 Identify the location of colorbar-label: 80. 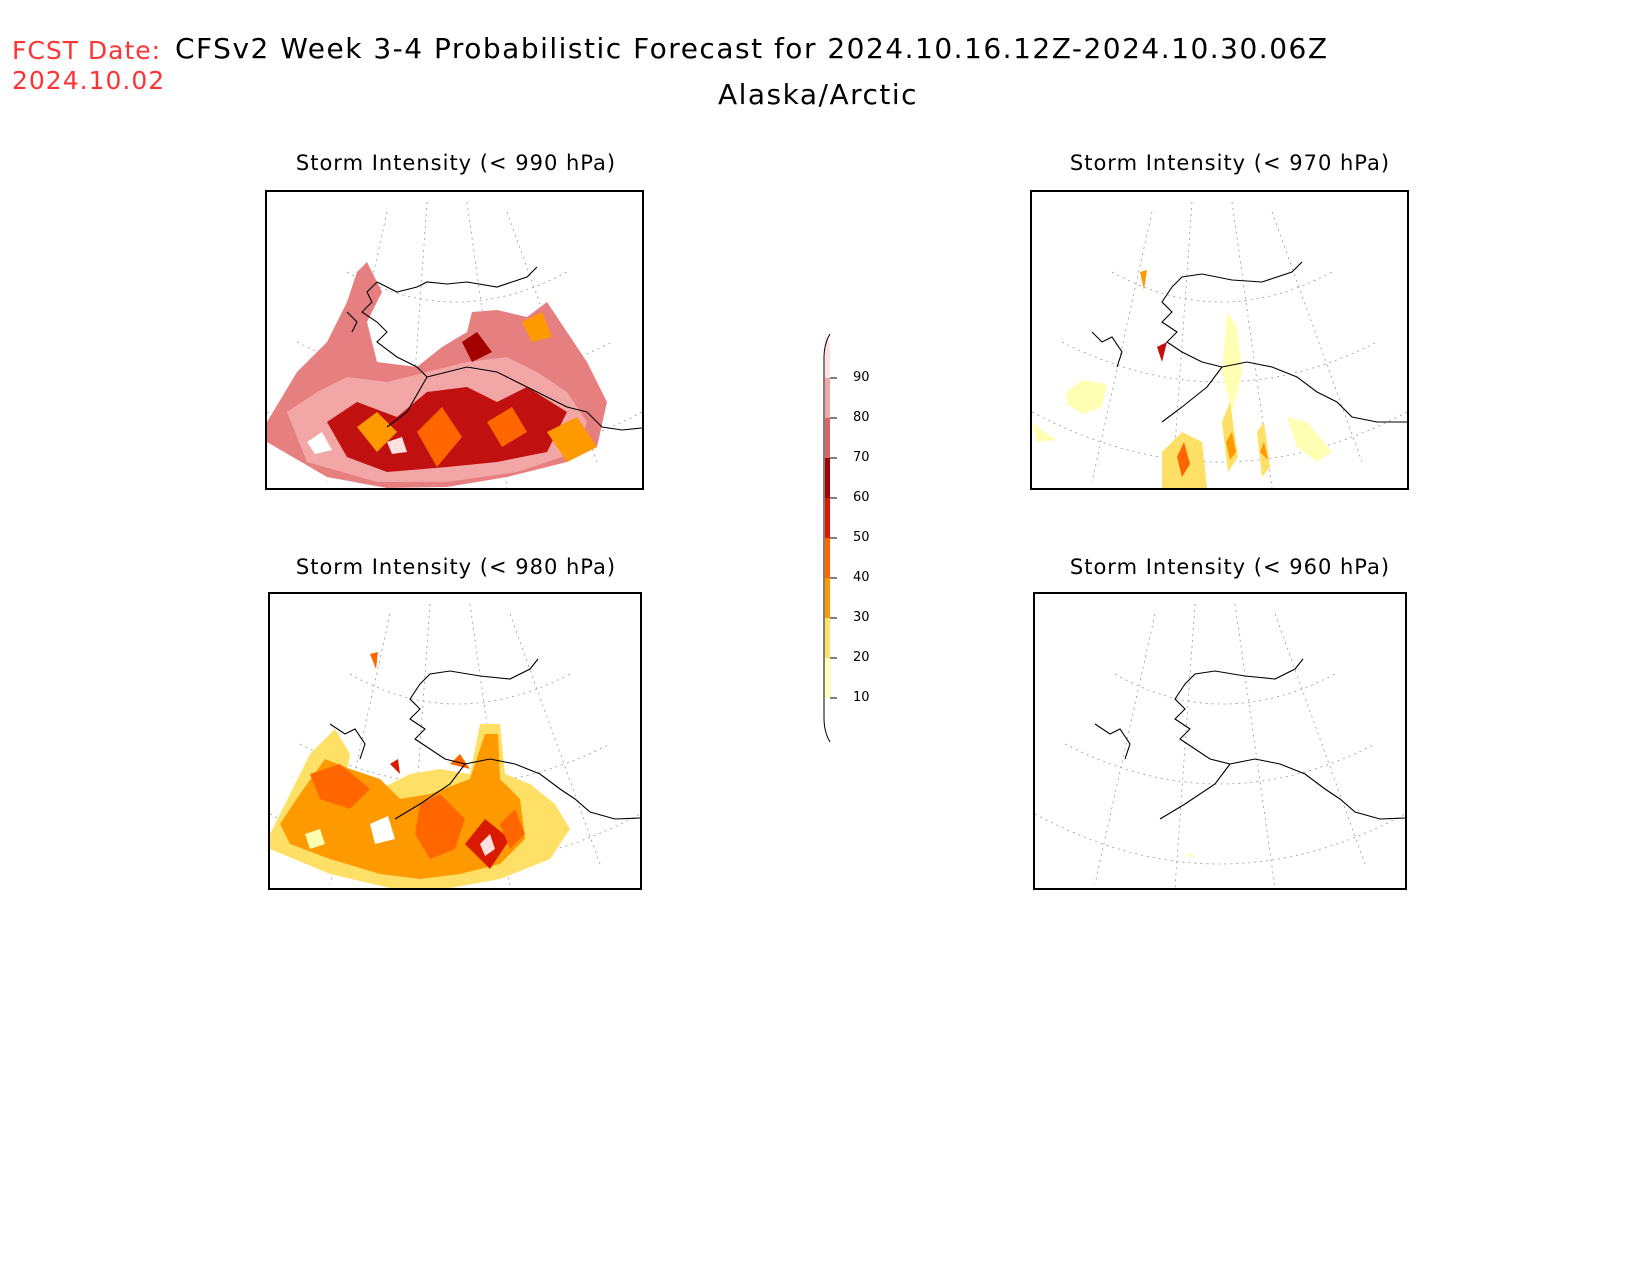
(861, 417).